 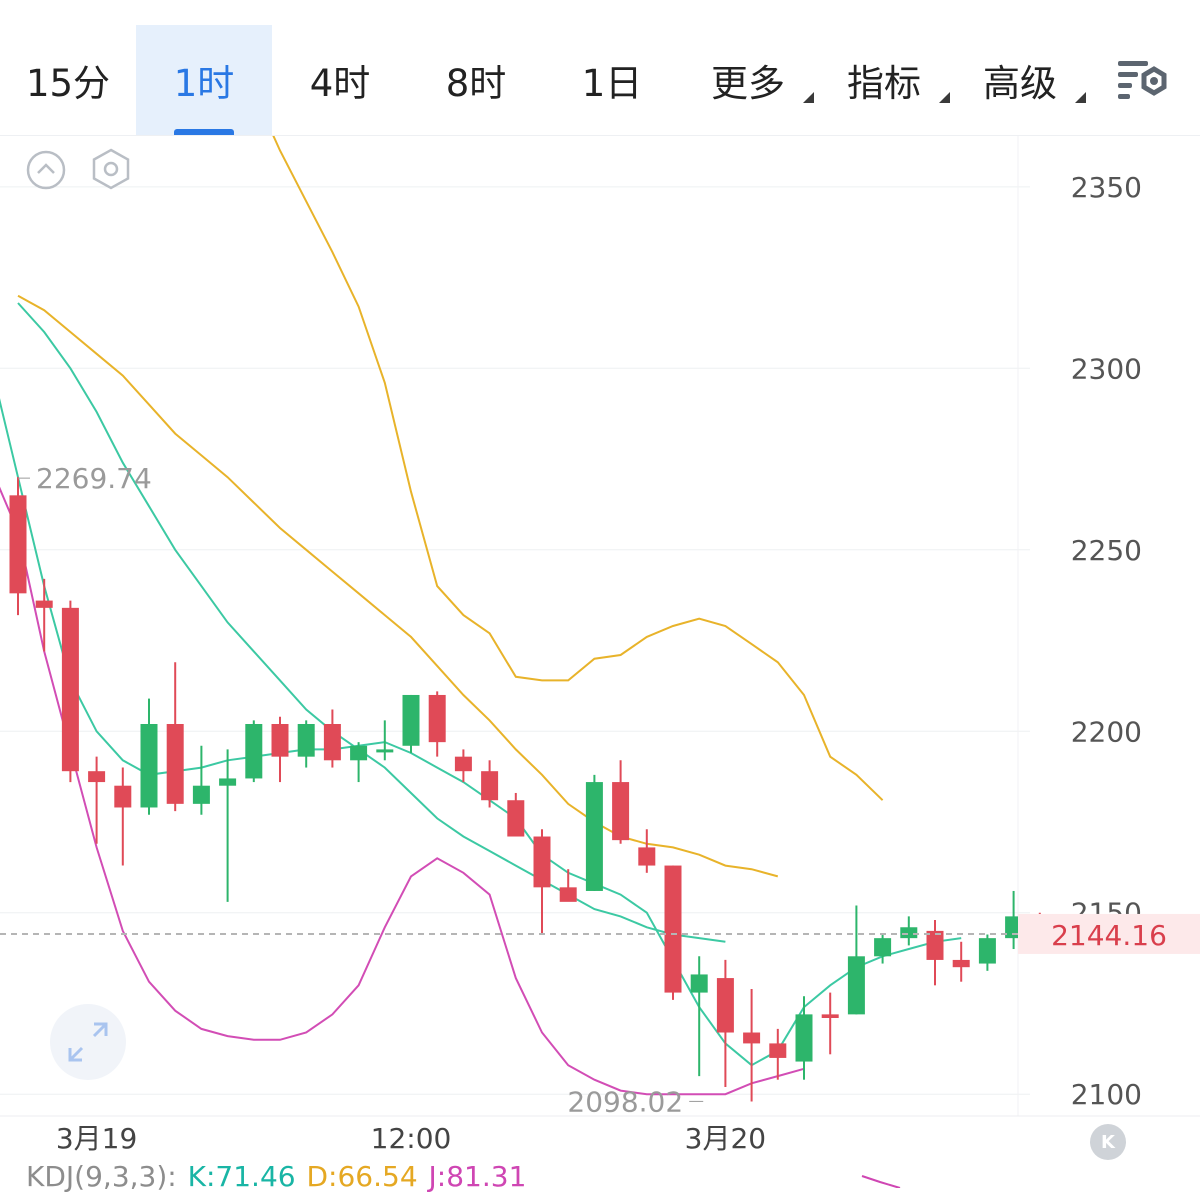 I want to click on kdj-d-value: D:66.54, so click(x=362, y=1176).